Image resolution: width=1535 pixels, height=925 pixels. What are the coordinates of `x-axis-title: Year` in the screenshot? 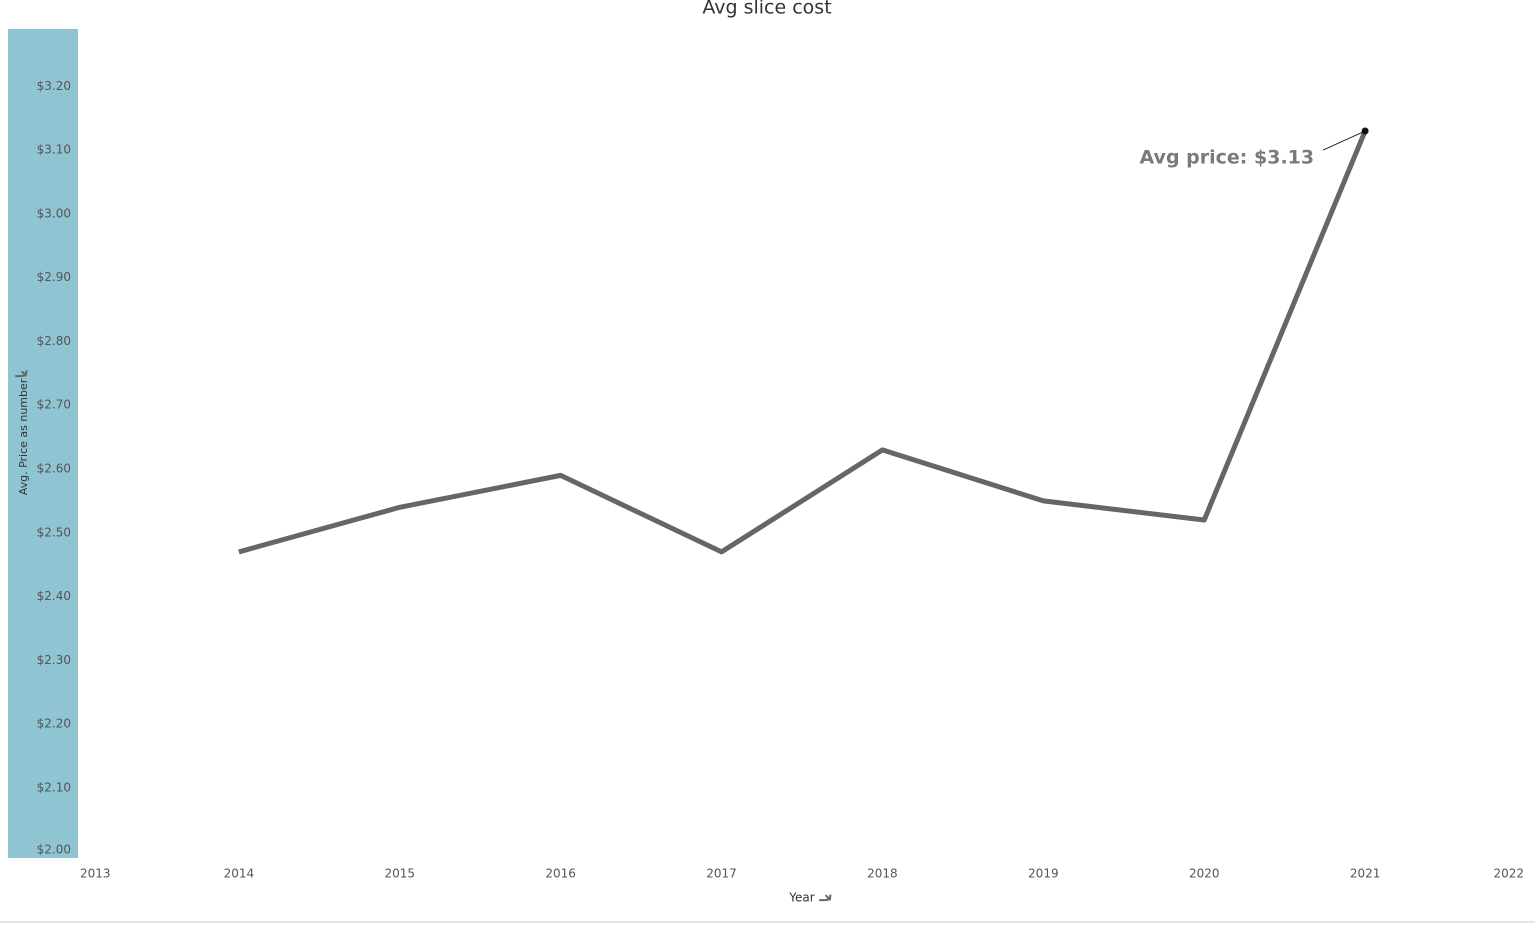 It's located at (801, 898).